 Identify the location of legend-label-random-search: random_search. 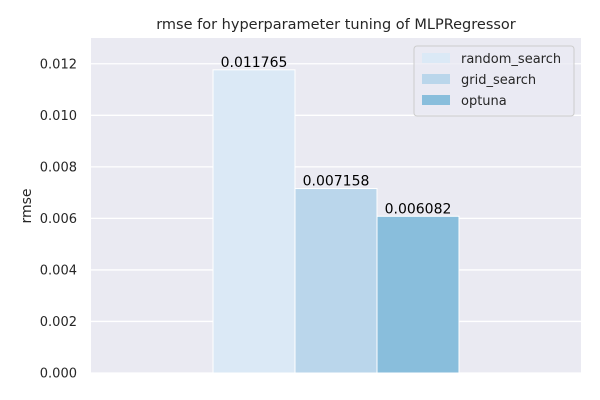
(511, 59).